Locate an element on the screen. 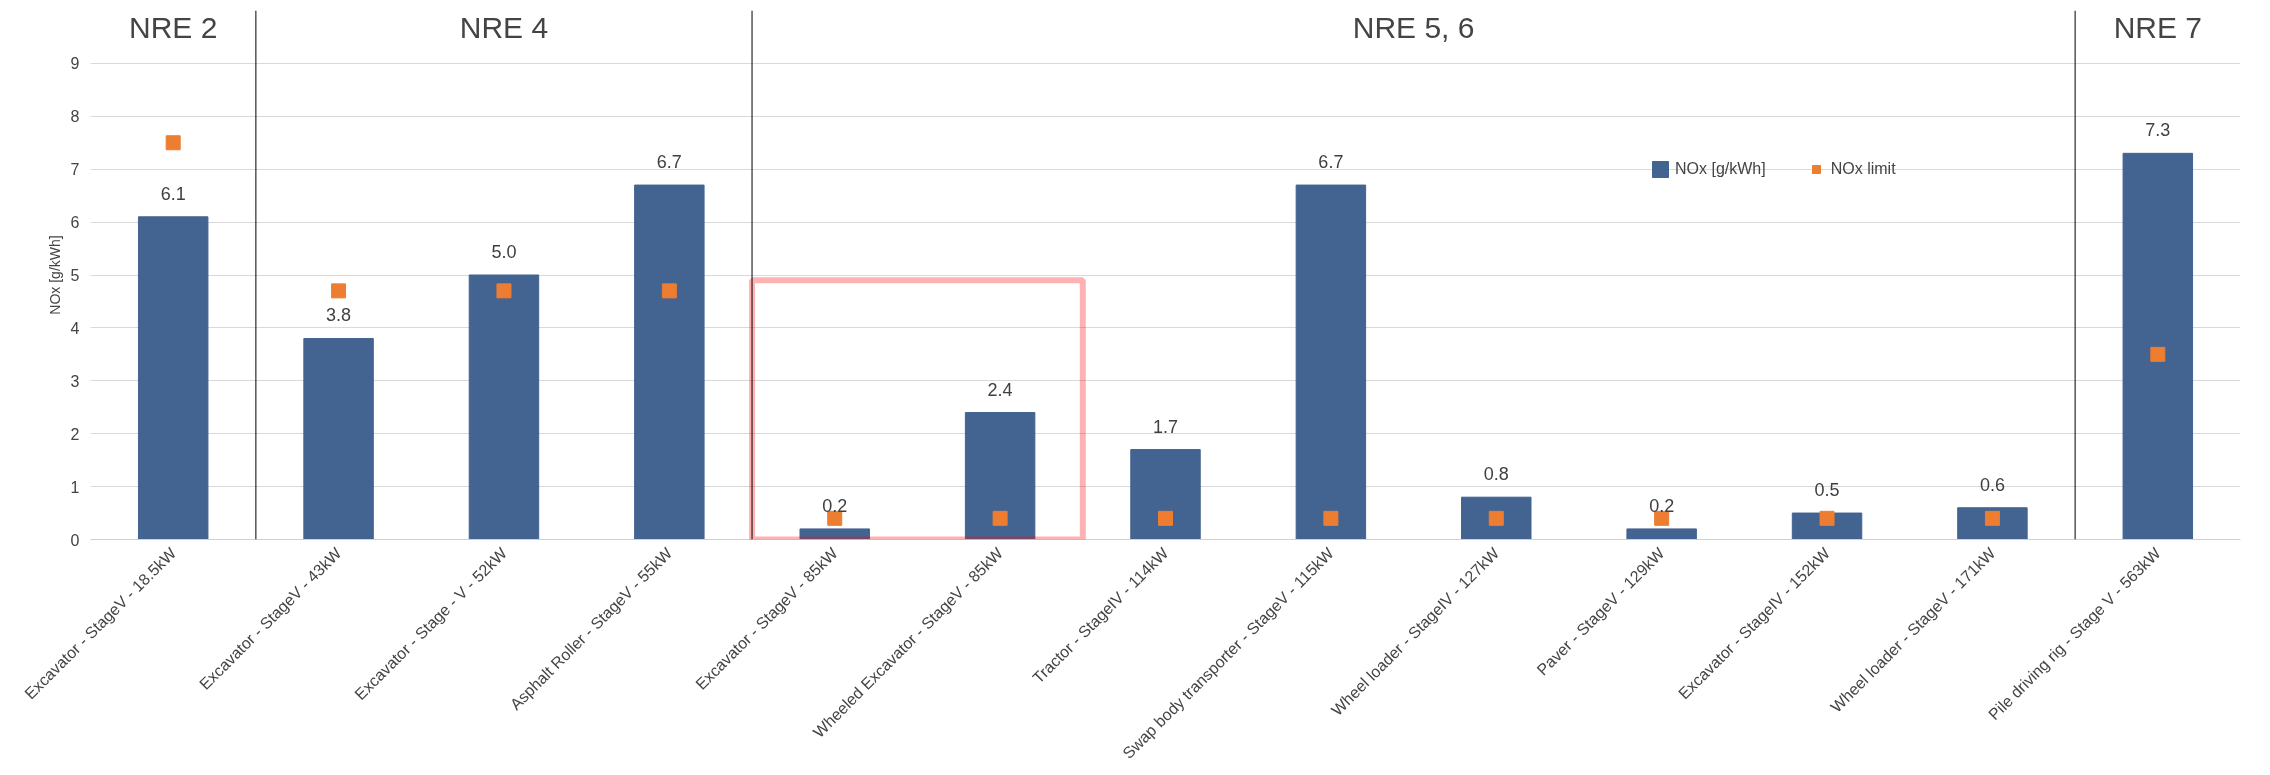  y-tick-label: 2 is located at coordinates (75, 434).